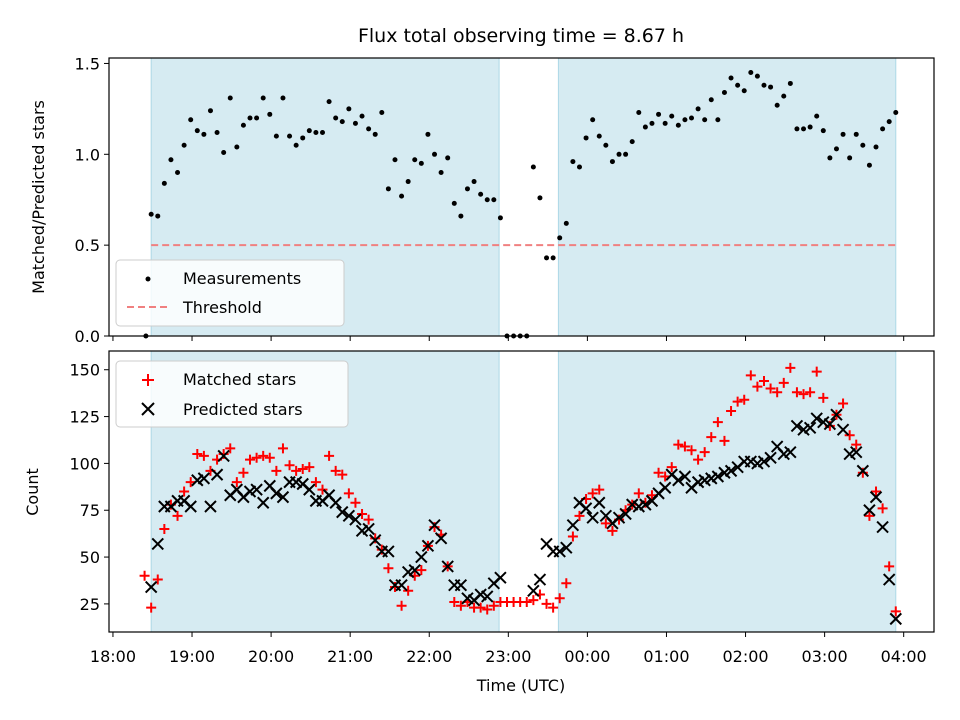 The width and height of the screenshot is (960, 720). I want to click on top-legend: Measurements Threshold, so click(230, 293).